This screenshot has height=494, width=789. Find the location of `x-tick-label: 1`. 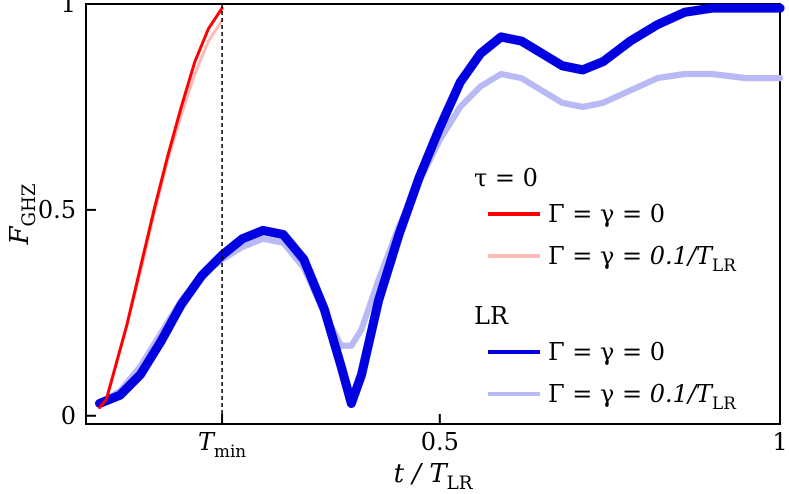

x-tick-label: 1 is located at coordinates (779, 442).